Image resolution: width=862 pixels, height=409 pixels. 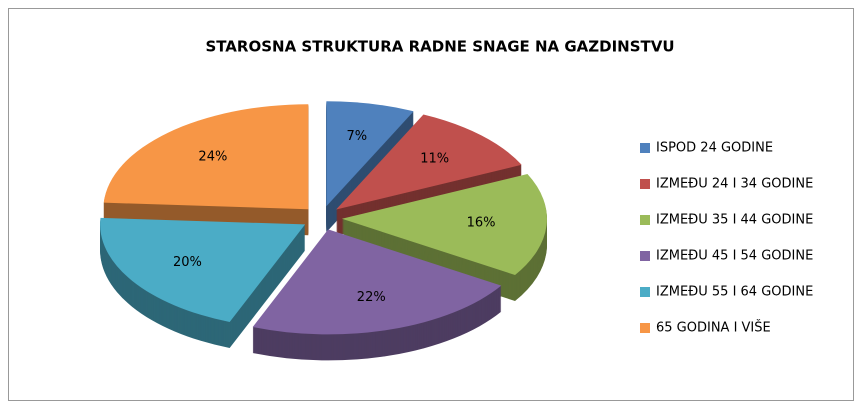 What do you see at coordinates (212, 157) in the screenshot?
I see `data-label: 24%` at bounding box center [212, 157].